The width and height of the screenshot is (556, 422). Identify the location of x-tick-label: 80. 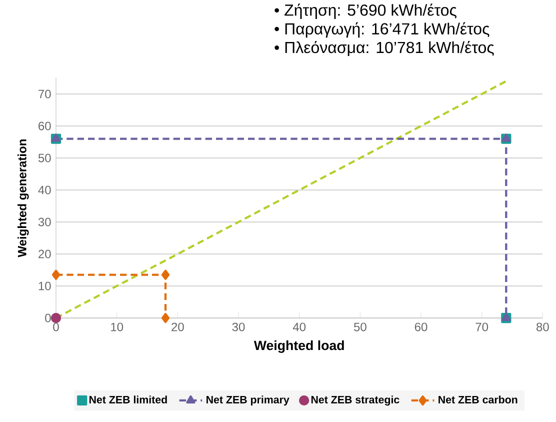
(542, 327).